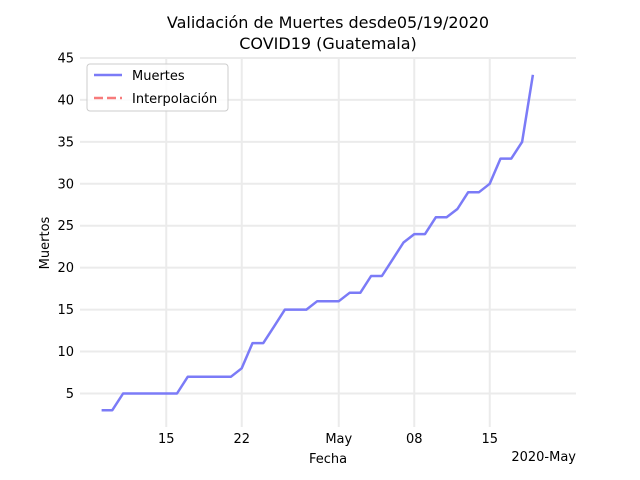 This screenshot has width=640, height=480. I want to click on y-axis-ticks: 5 10 15 20 25 30 35 40 45, so click(65, 227).